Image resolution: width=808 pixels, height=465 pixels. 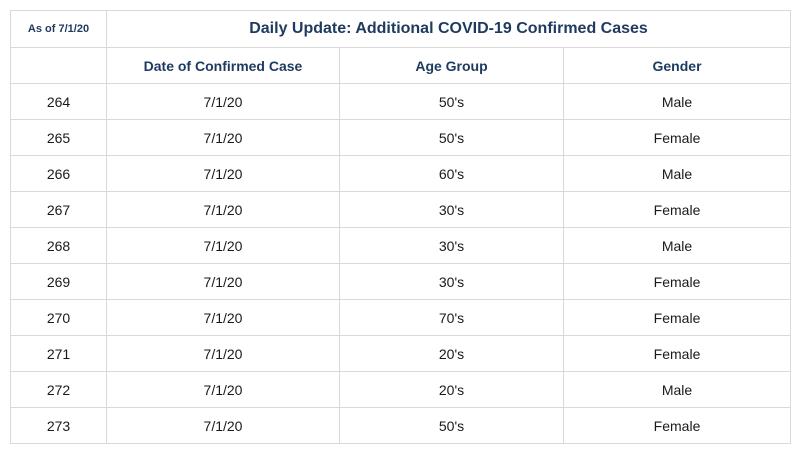 I want to click on case-number-cell: 270, so click(x=58, y=317).